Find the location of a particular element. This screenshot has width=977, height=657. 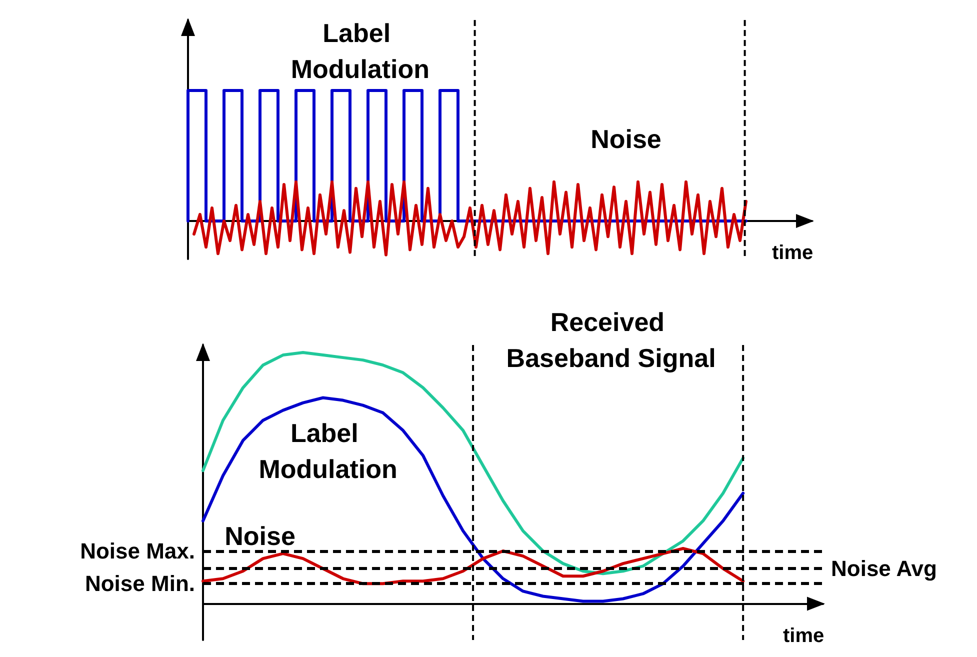

ref-line-label: Noise Max. is located at coordinates (137, 551).